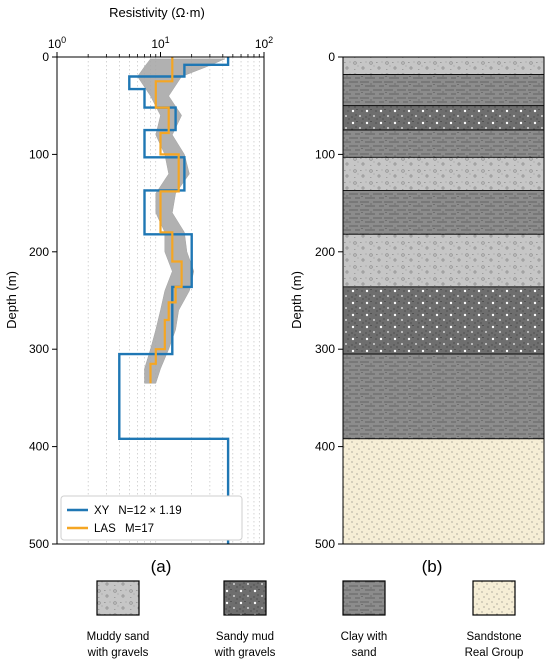 This screenshot has height=665, width=550. Describe the element at coordinates (105, 529) in the screenshot. I see `legend-label-las: LAS` at that location.